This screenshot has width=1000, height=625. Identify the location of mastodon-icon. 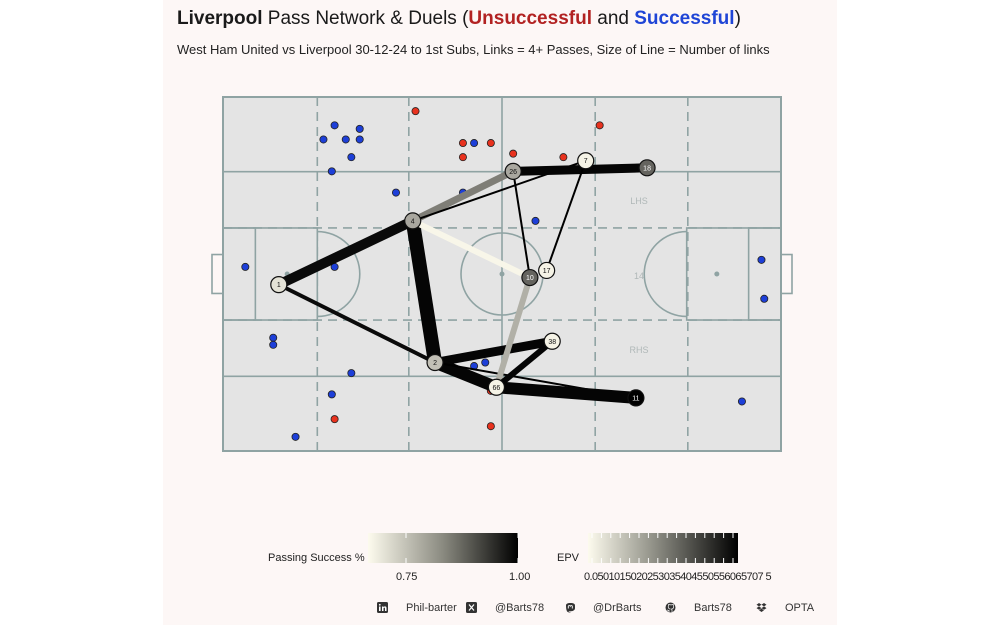
(570, 608).